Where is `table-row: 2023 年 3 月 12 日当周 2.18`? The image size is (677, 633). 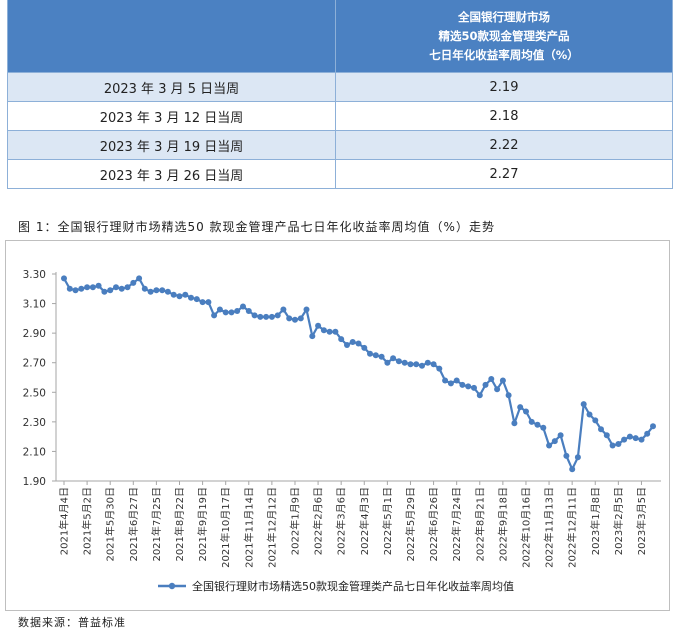
table-row: 2023 年 3 月 12 日当周 2.18 is located at coordinates (340, 116).